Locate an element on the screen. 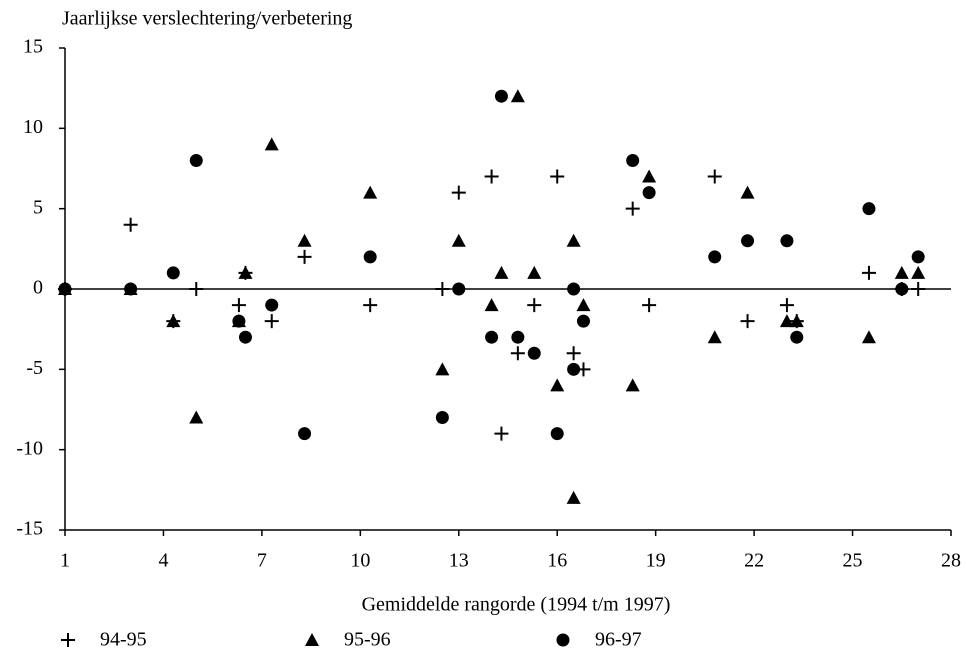 This screenshot has height=654, width=967. y-tick-label: -5 is located at coordinates (34, 368).